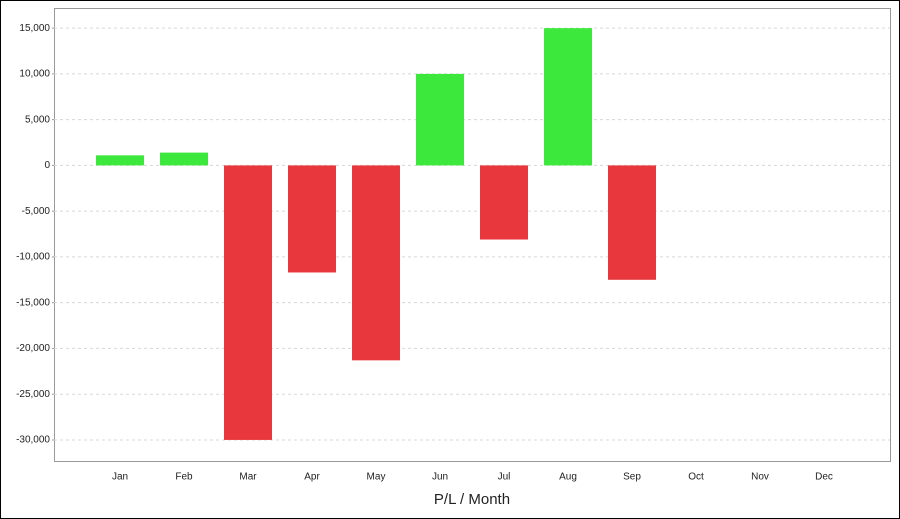  I want to click on x-tick-label: Aug, so click(568, 477).